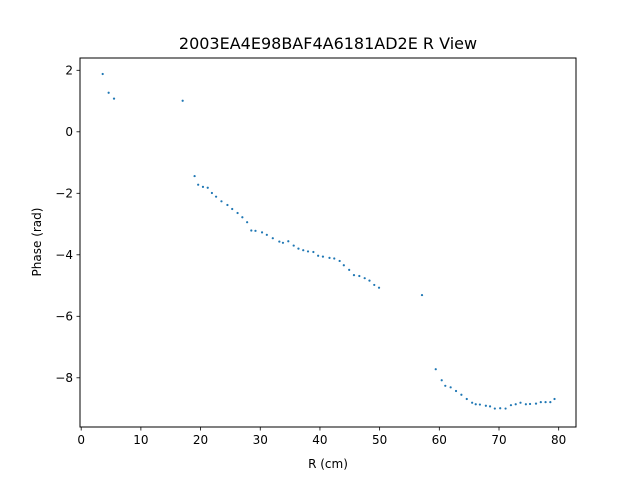  I want to click on y-tick-label: −4, so click(64, 255).